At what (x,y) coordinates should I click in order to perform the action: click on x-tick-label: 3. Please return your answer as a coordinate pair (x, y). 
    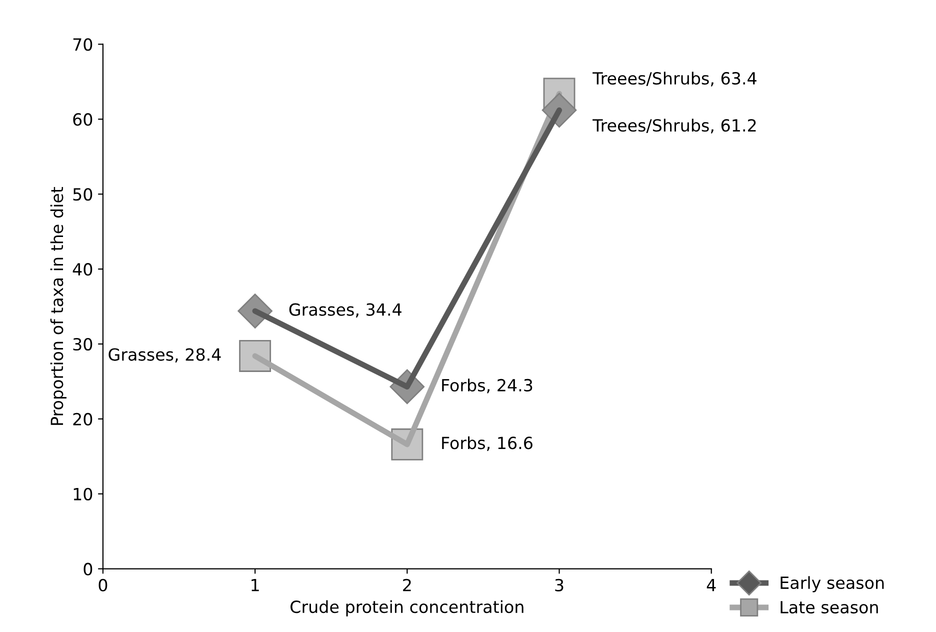
    Looking at the image, I should click on (559, 585).